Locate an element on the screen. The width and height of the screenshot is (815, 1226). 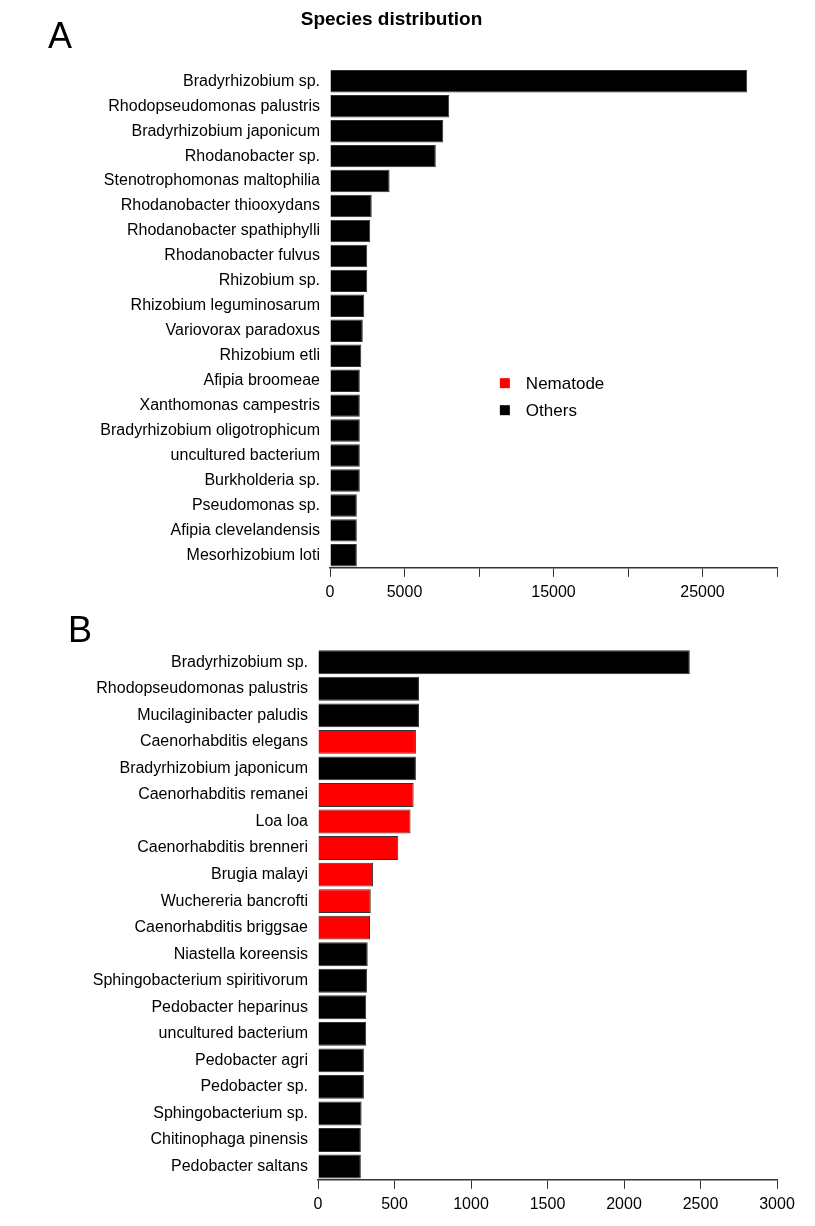
text: B is located at coordinates (80, 629).